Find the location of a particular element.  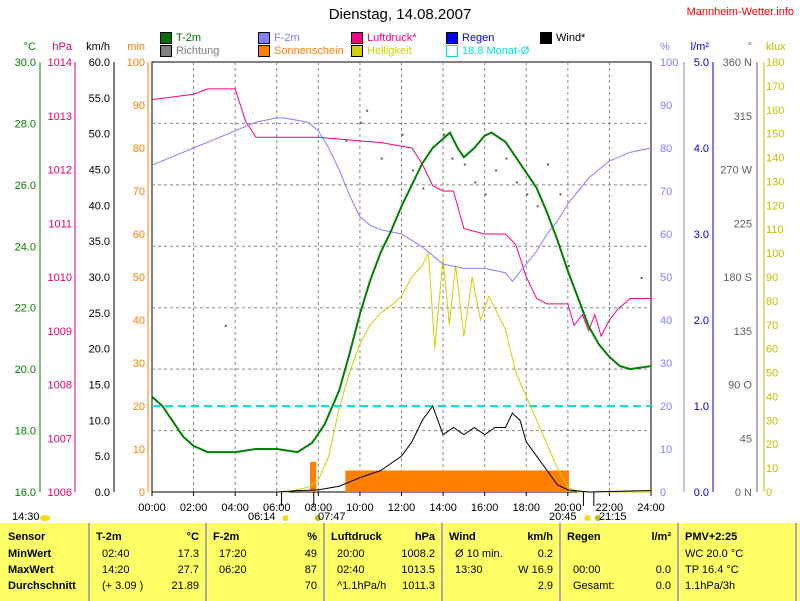

axis-tick-min: 10 is located at coordinates (139, 450).